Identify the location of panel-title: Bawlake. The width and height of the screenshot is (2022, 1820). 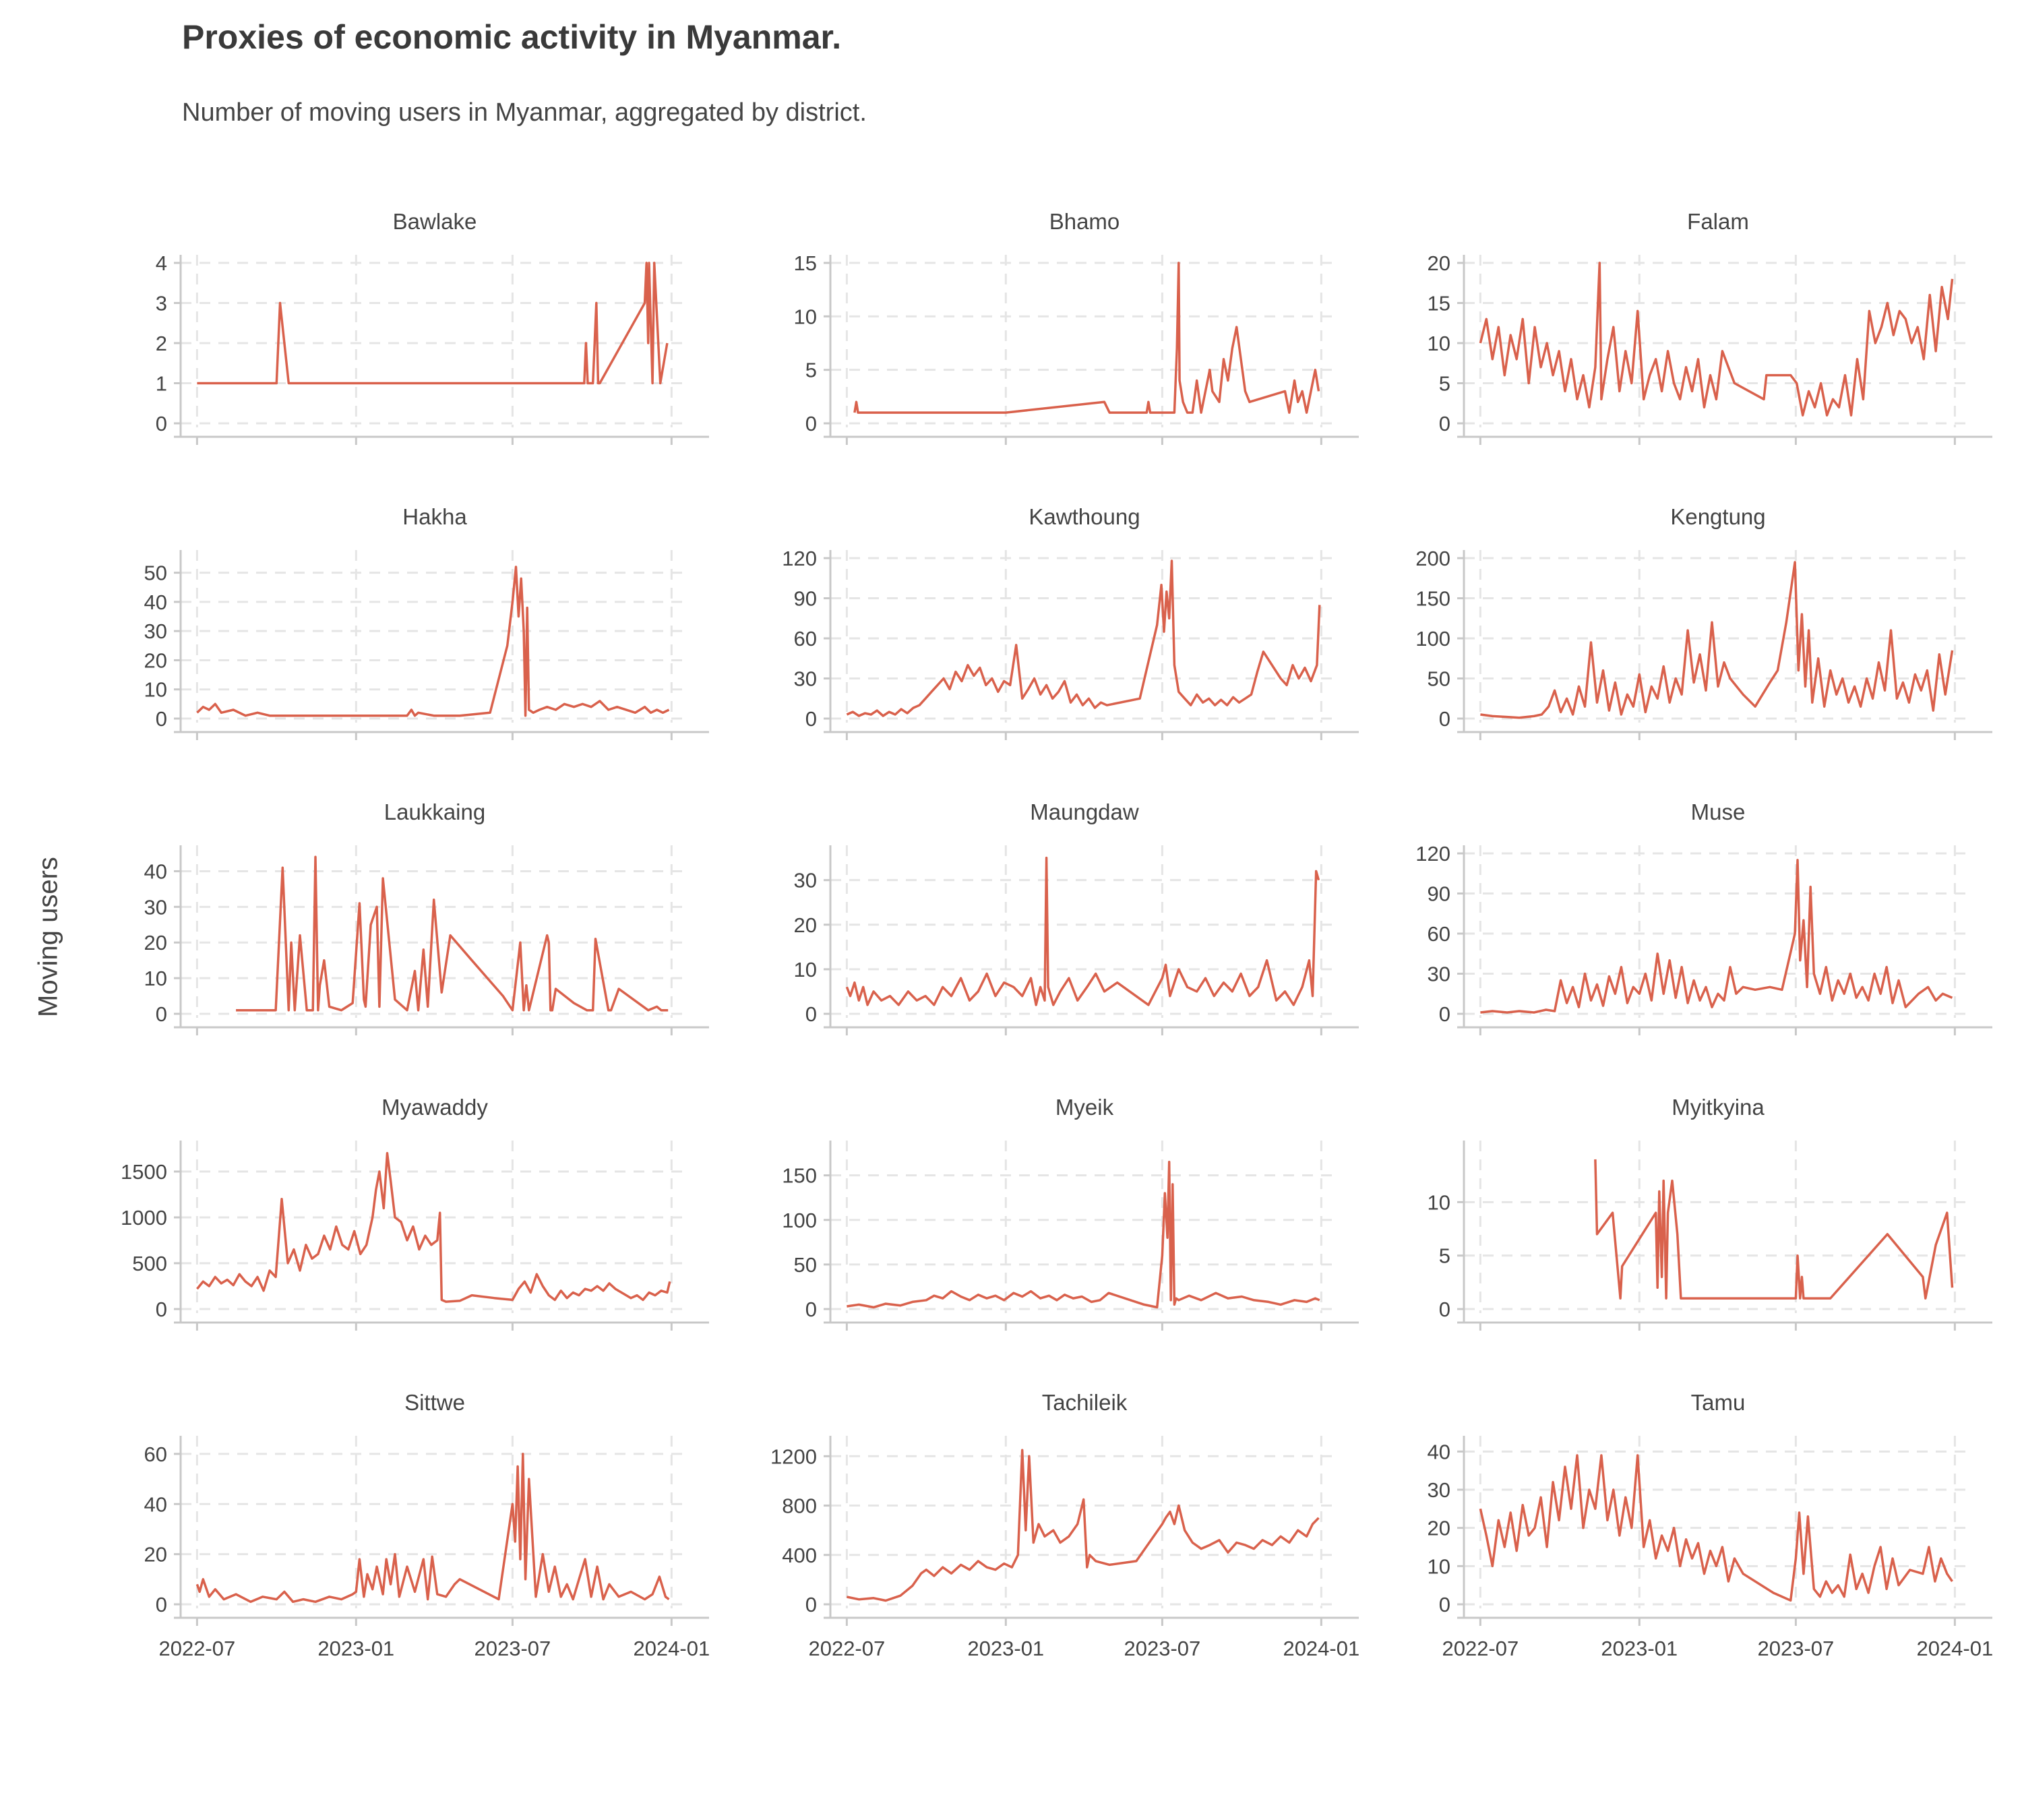
(435, 222).